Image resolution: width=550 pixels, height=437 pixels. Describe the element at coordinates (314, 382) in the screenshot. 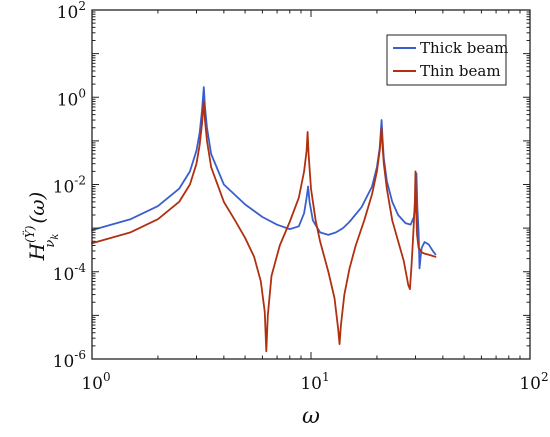

I see `x-tick-label: 10¹` at that location.